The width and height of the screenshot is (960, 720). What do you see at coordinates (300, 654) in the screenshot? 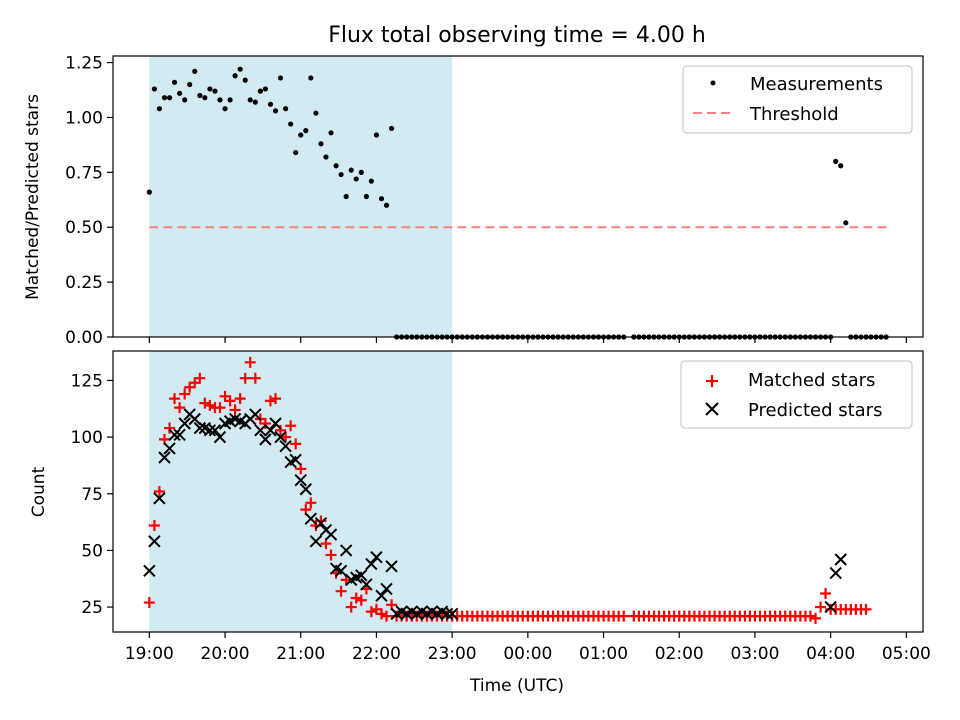
I see `x-tick-label: 21:00` at bounding box center [300, 654].